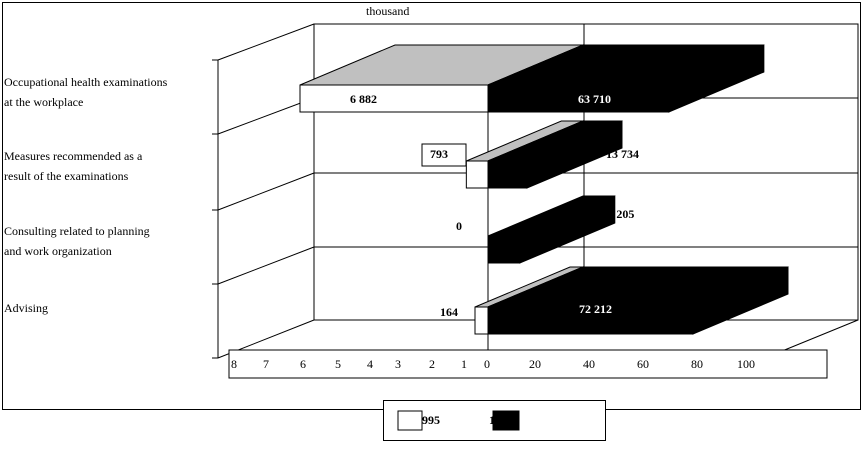  I want to click on bar-right-2-front, so click(504, 249).